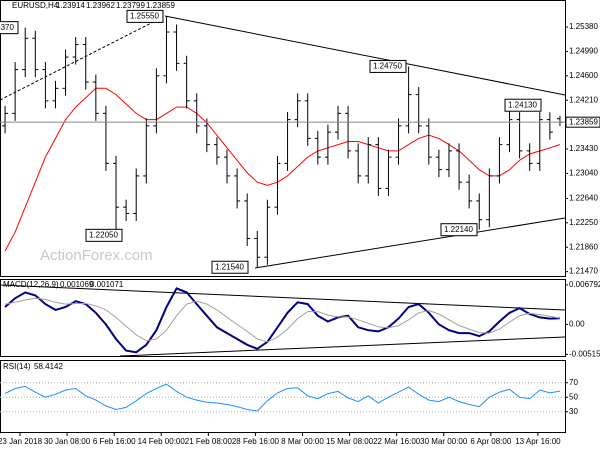 This screenshot has height=450, width=600. I want to click on x-tick-label: 22 Mar 16:00, so click(397, 441).